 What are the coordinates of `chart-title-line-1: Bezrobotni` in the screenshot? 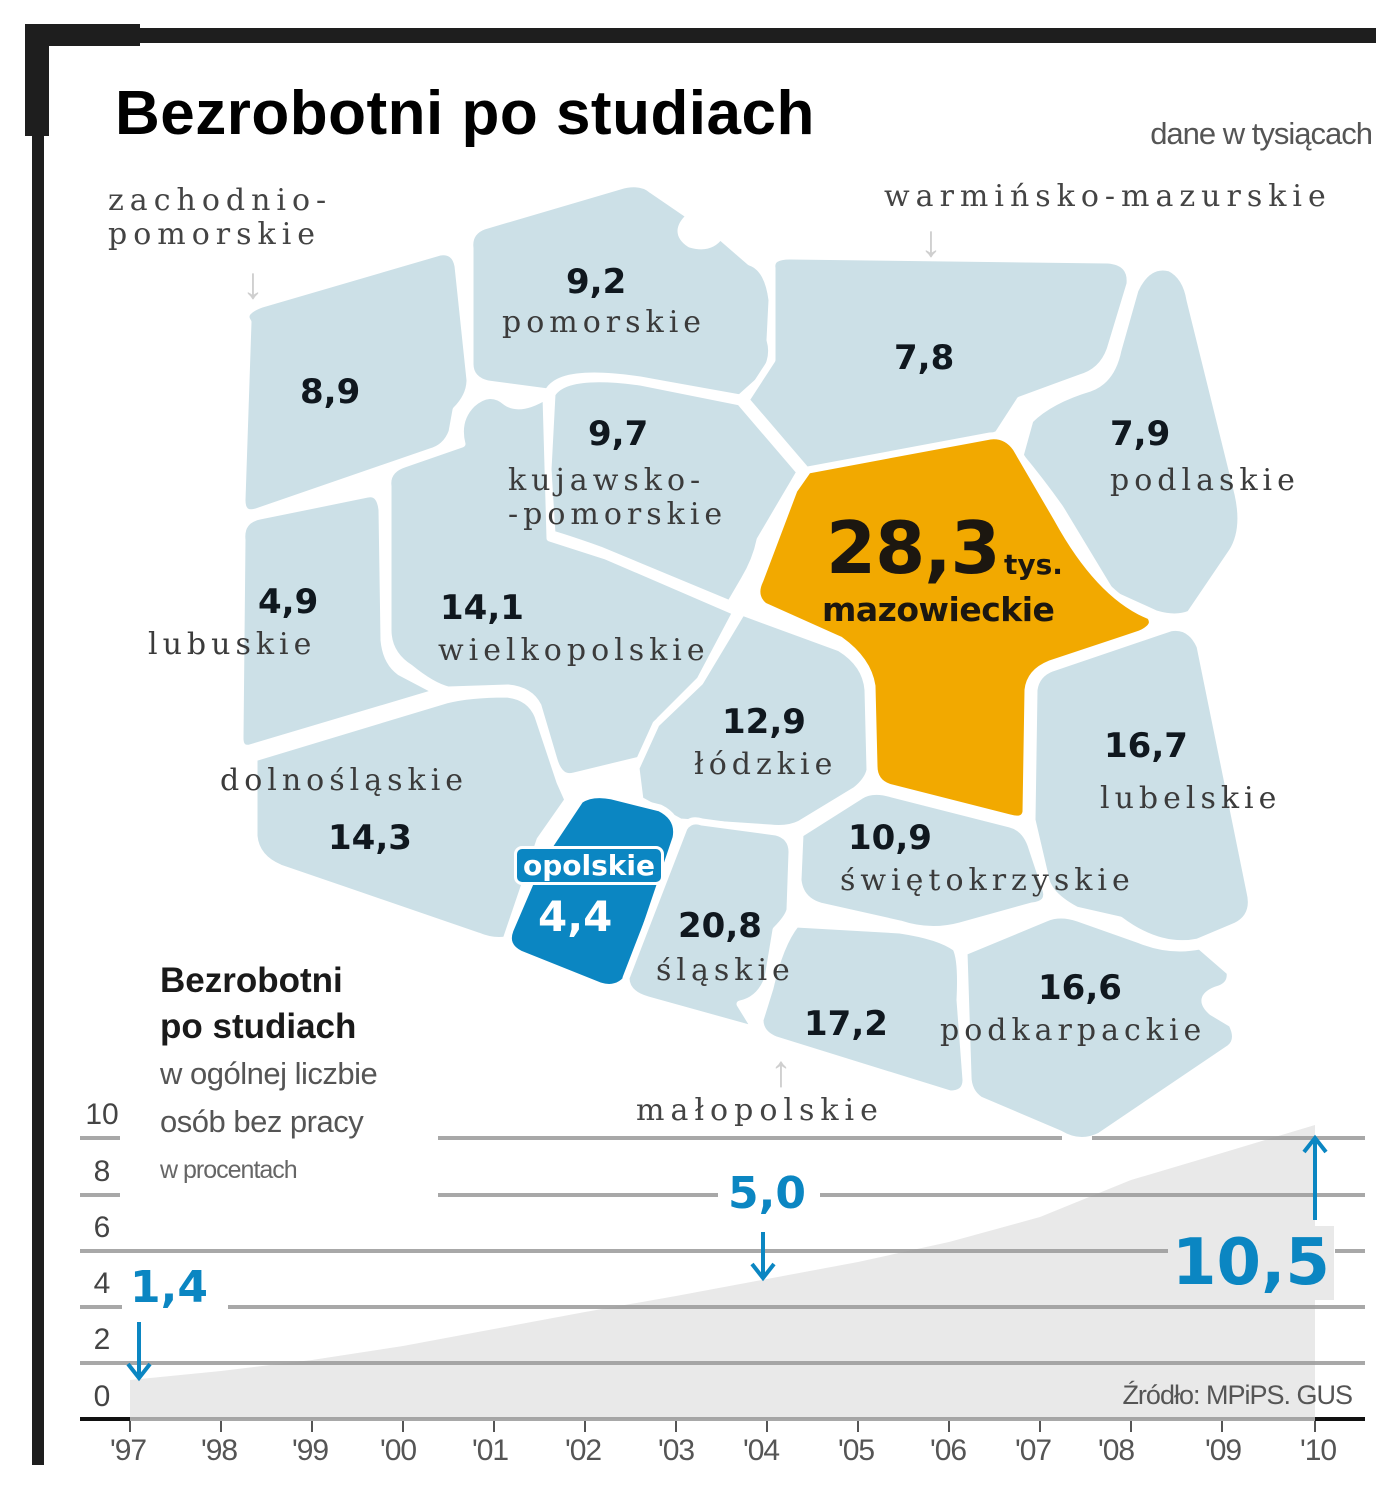 It's located at (251, 980).